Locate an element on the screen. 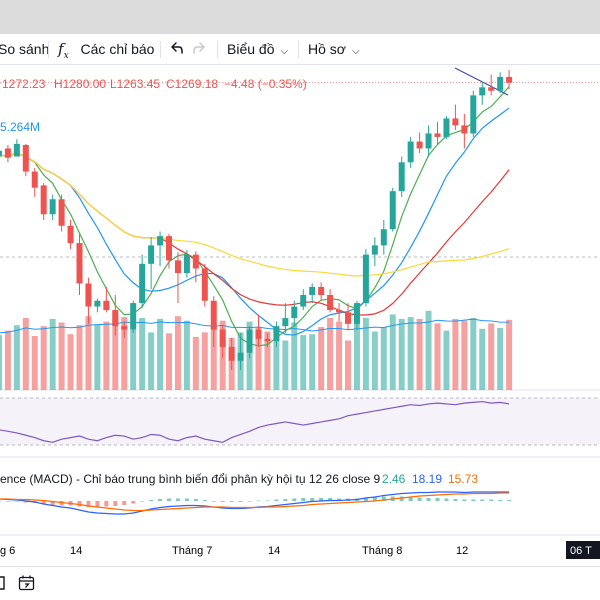 This screenshot has height=600, width=600. indicators-button: fx Các chỉ báo is located at coordinates (106, 49).